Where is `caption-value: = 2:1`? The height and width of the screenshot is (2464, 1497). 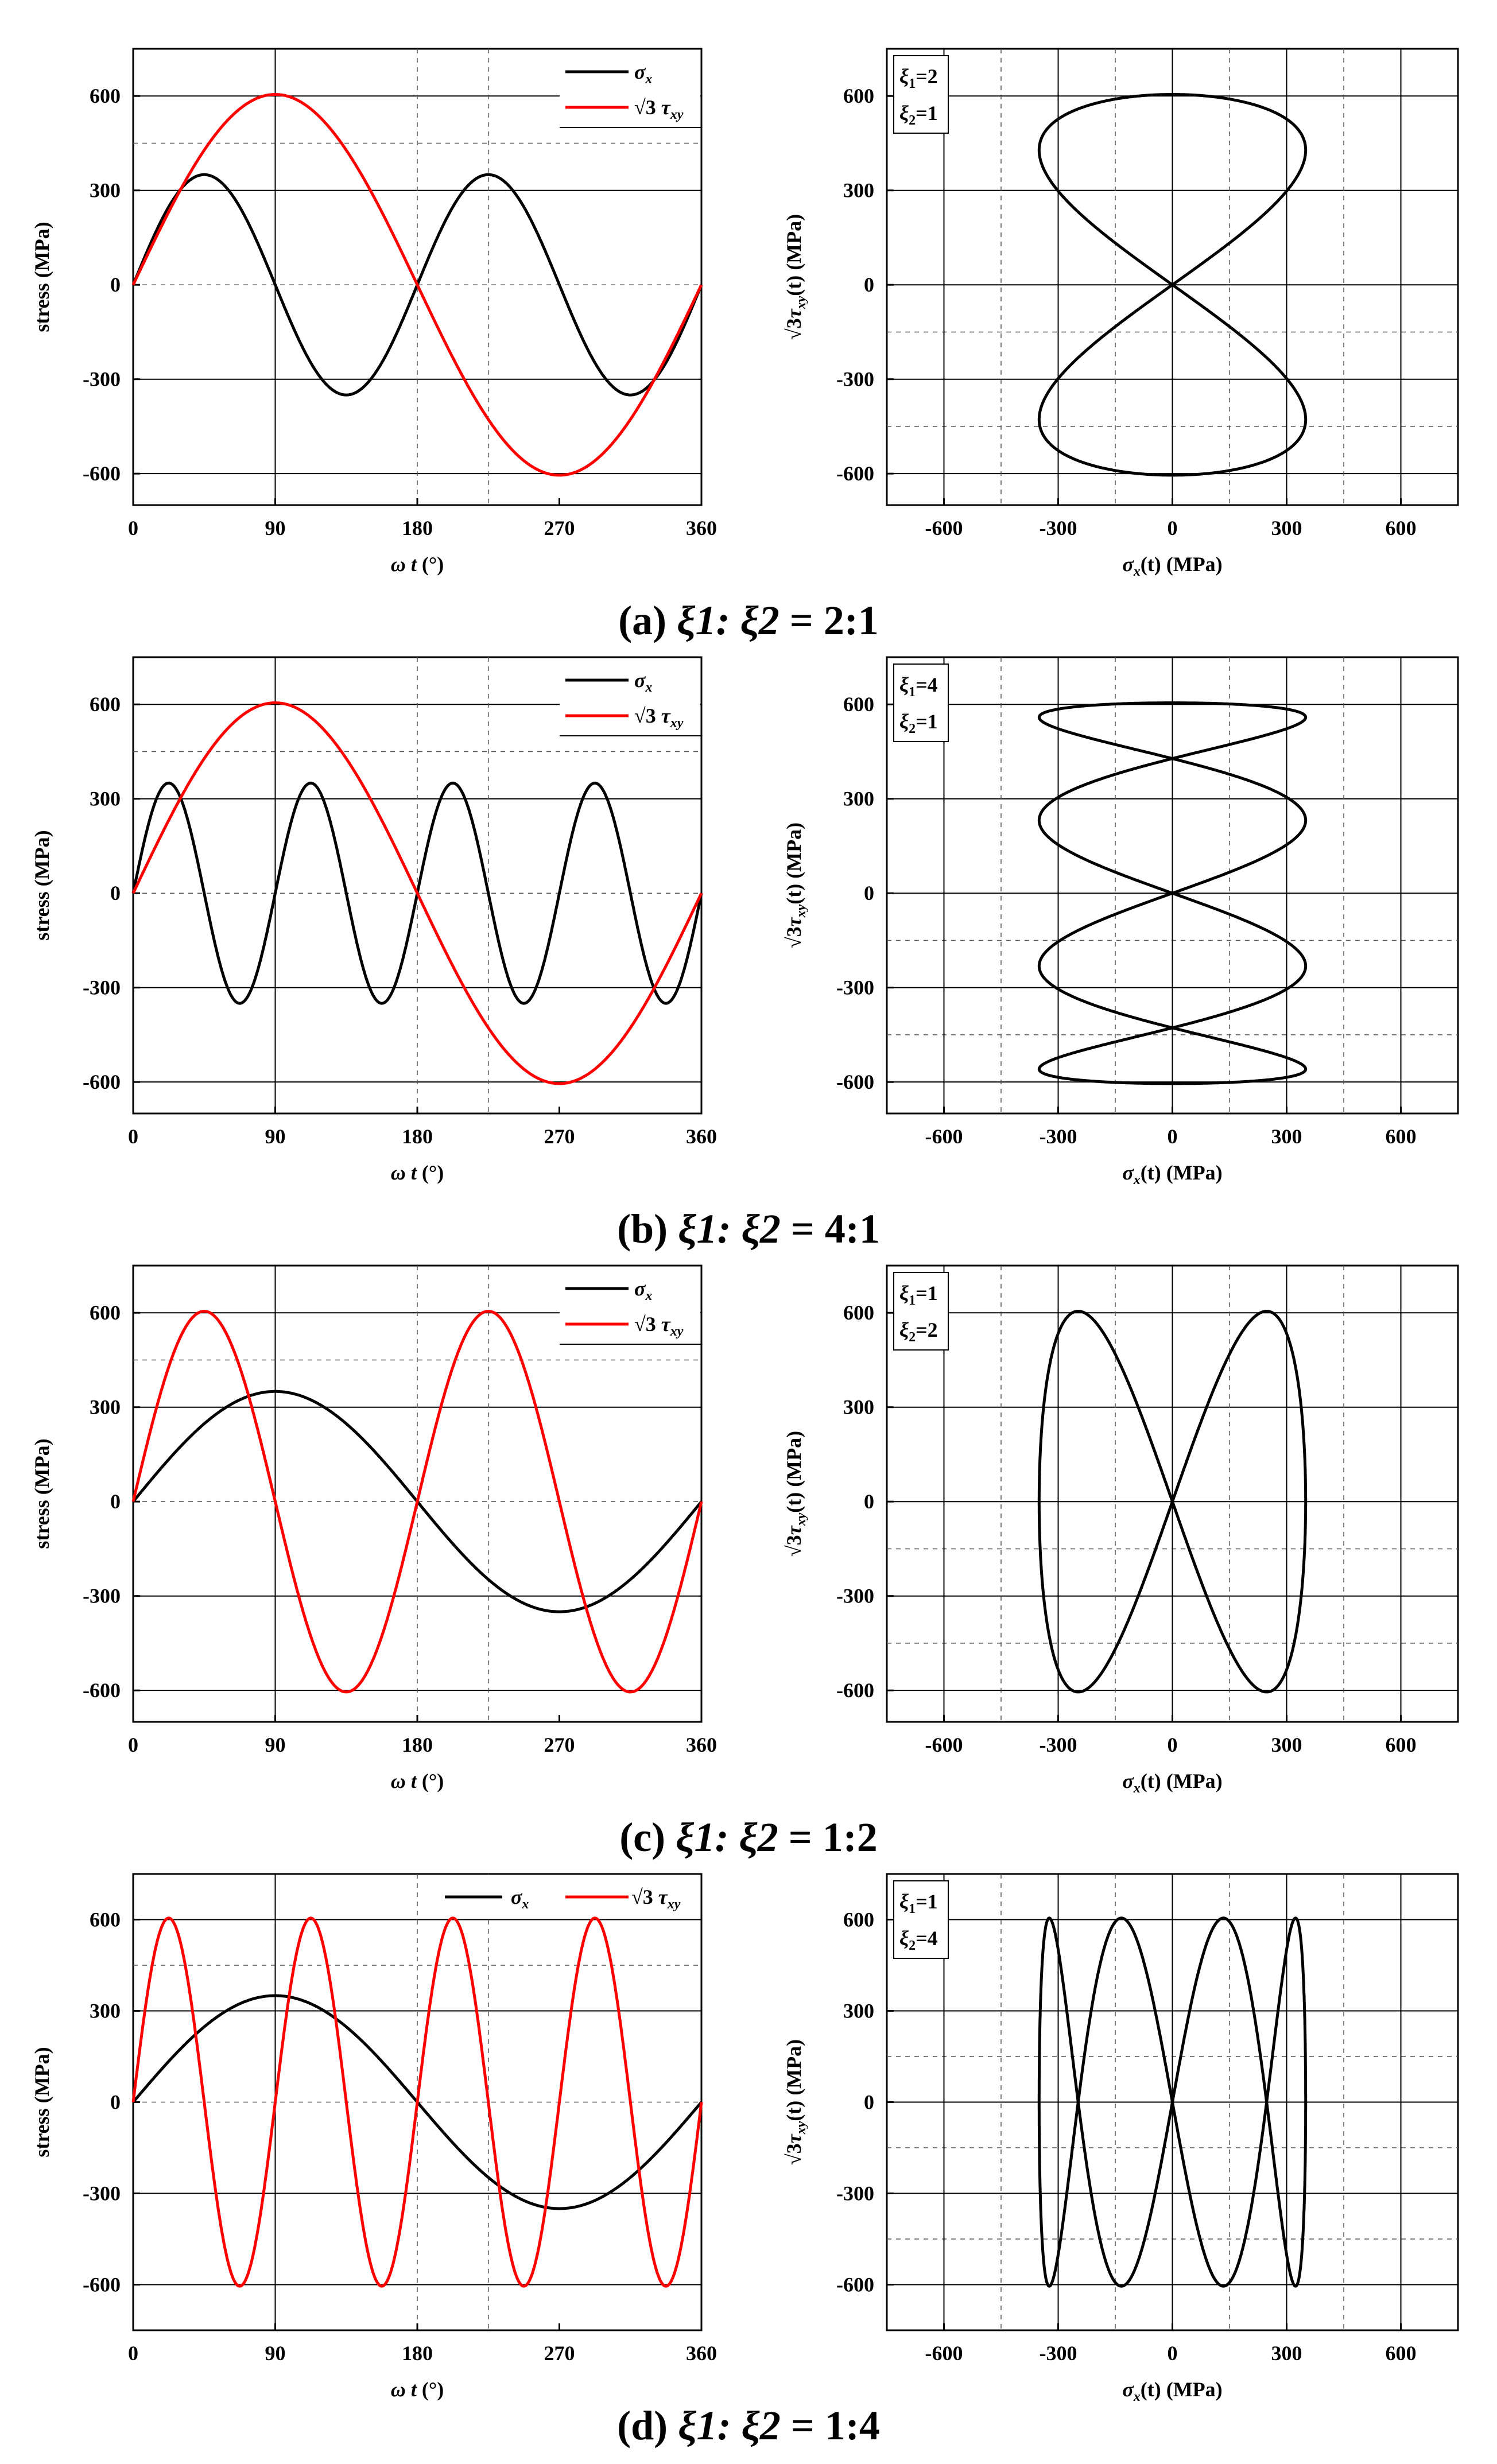 caption-value: = 2:1 is located at coordinates (829, 620).